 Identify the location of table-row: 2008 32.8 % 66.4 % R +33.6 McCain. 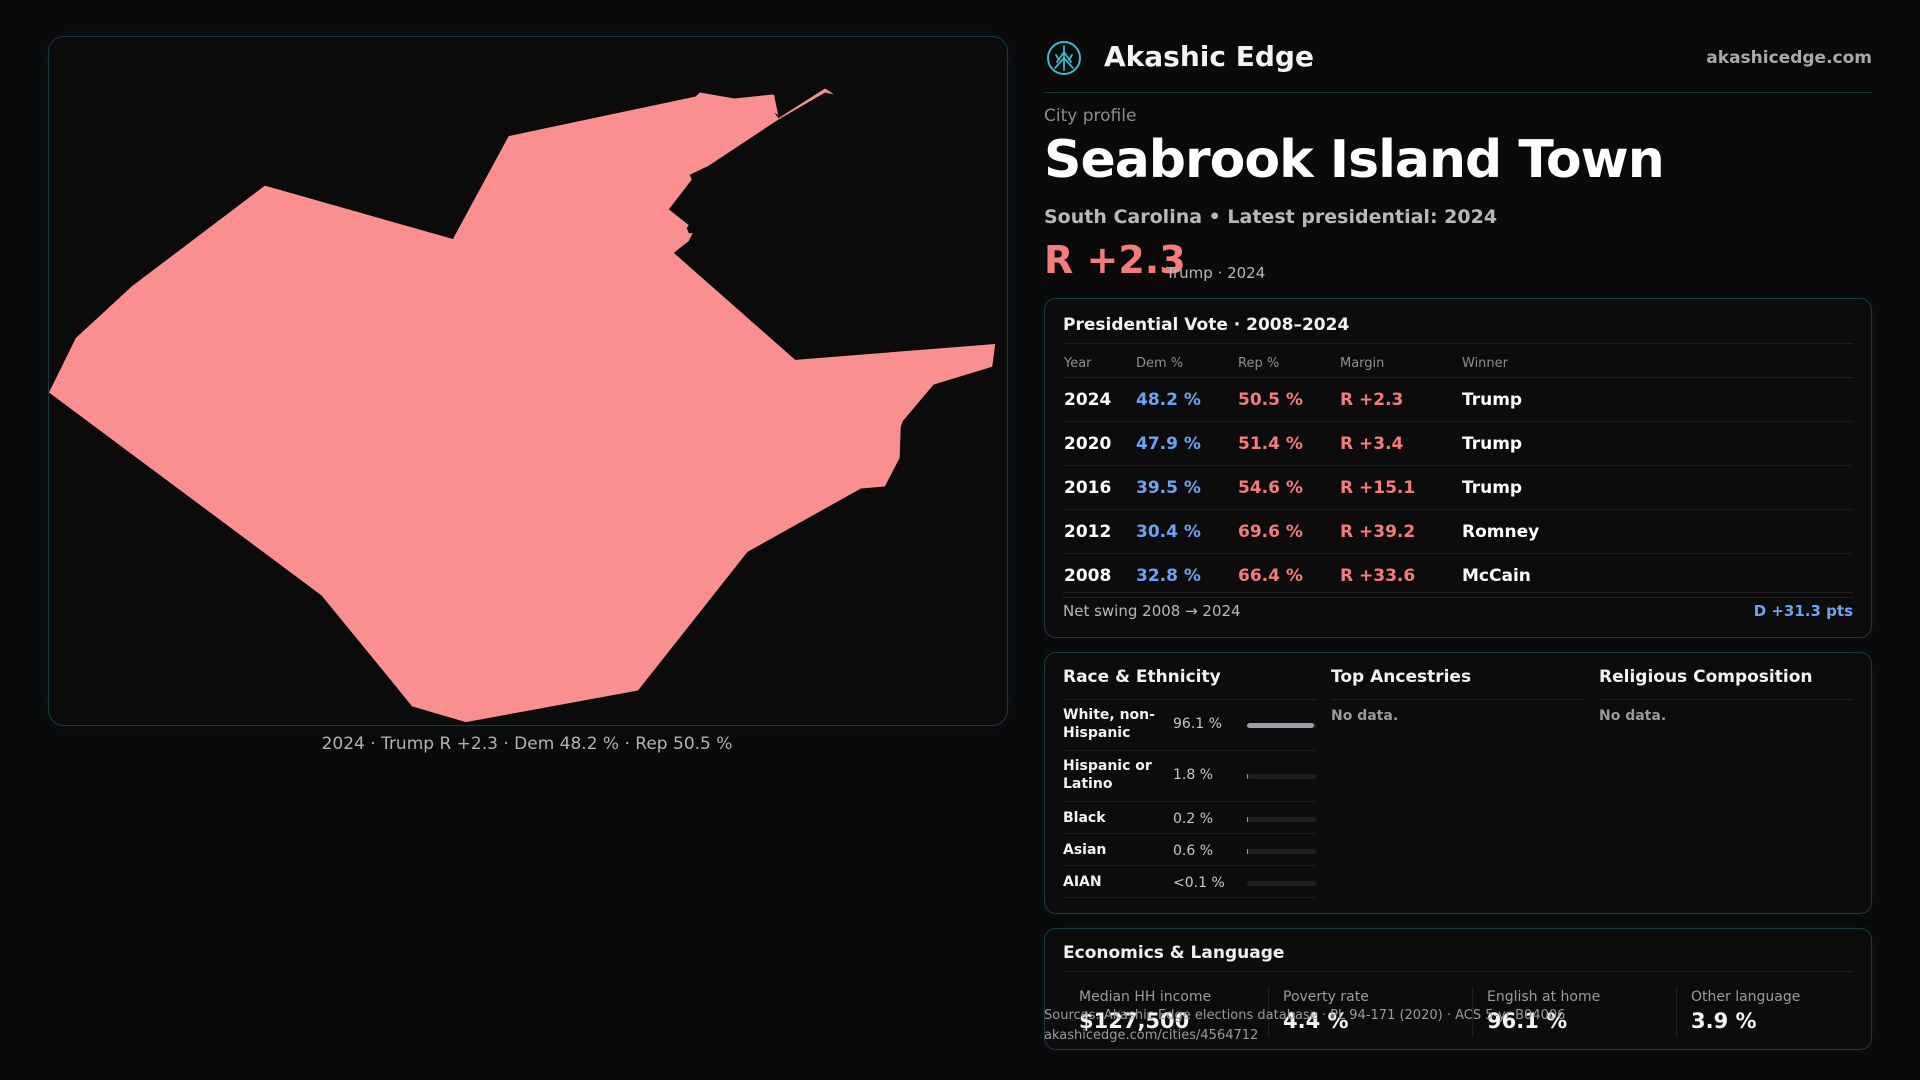
(1458, 575).